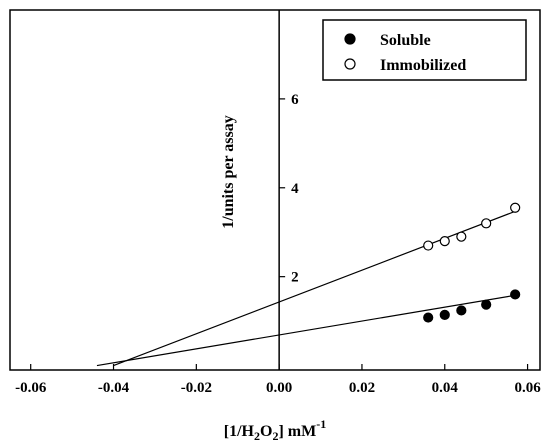 The width and height of the screenshot is (550, 447). I want to click on legend-box, so click(424, 50).